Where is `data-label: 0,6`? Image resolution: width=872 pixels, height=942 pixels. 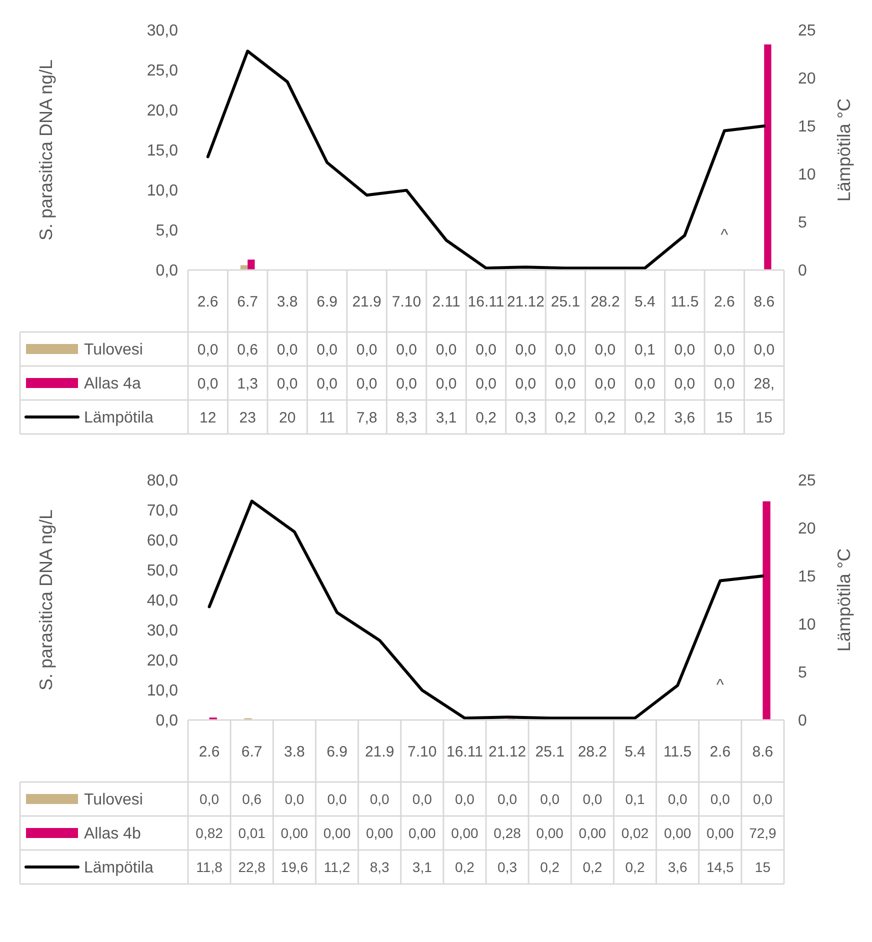 data-label: 0,6 is located at coordinates (247, 349).